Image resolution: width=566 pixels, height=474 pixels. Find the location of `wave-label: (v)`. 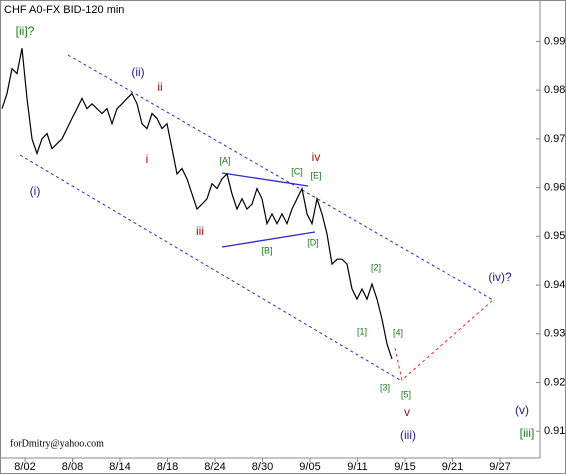

wave-label: (v) is located at coordinates (522, 410).